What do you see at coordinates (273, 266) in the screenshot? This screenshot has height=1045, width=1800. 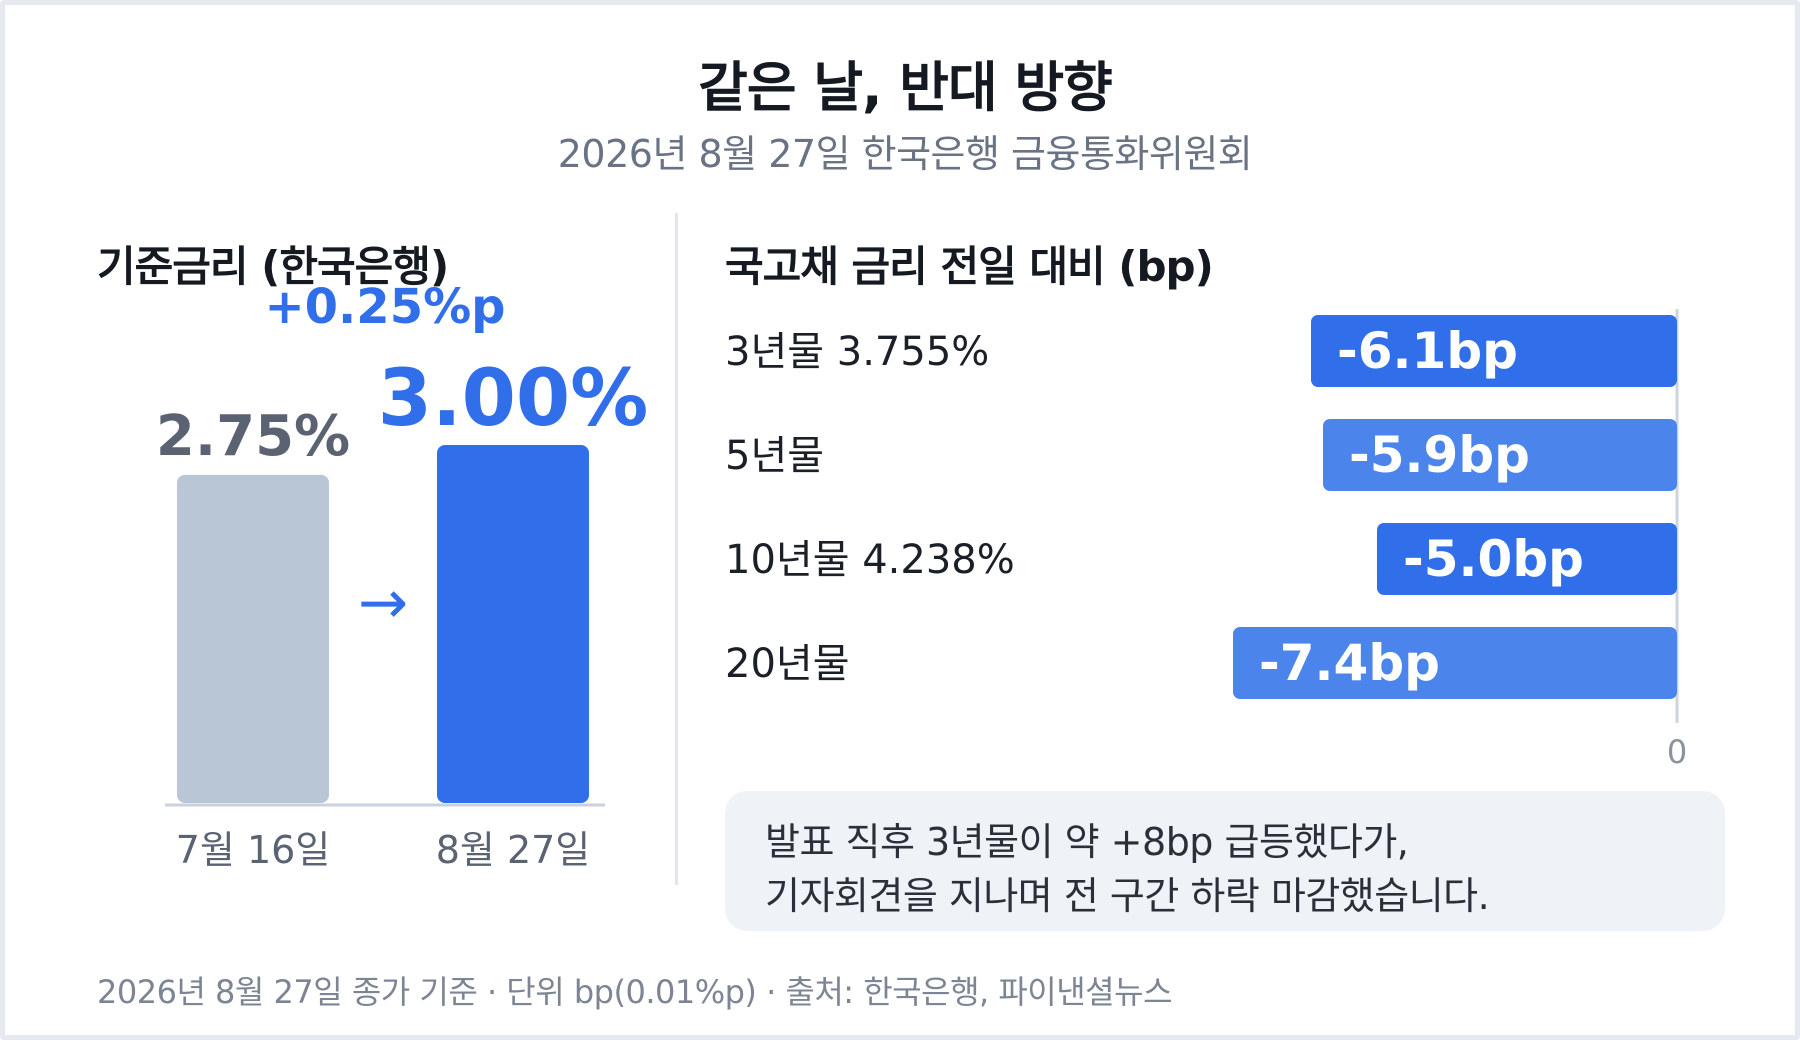 I see `policy-rate-chart-title: 기준금리 (한국은행)` at bounding box center [273, 266].